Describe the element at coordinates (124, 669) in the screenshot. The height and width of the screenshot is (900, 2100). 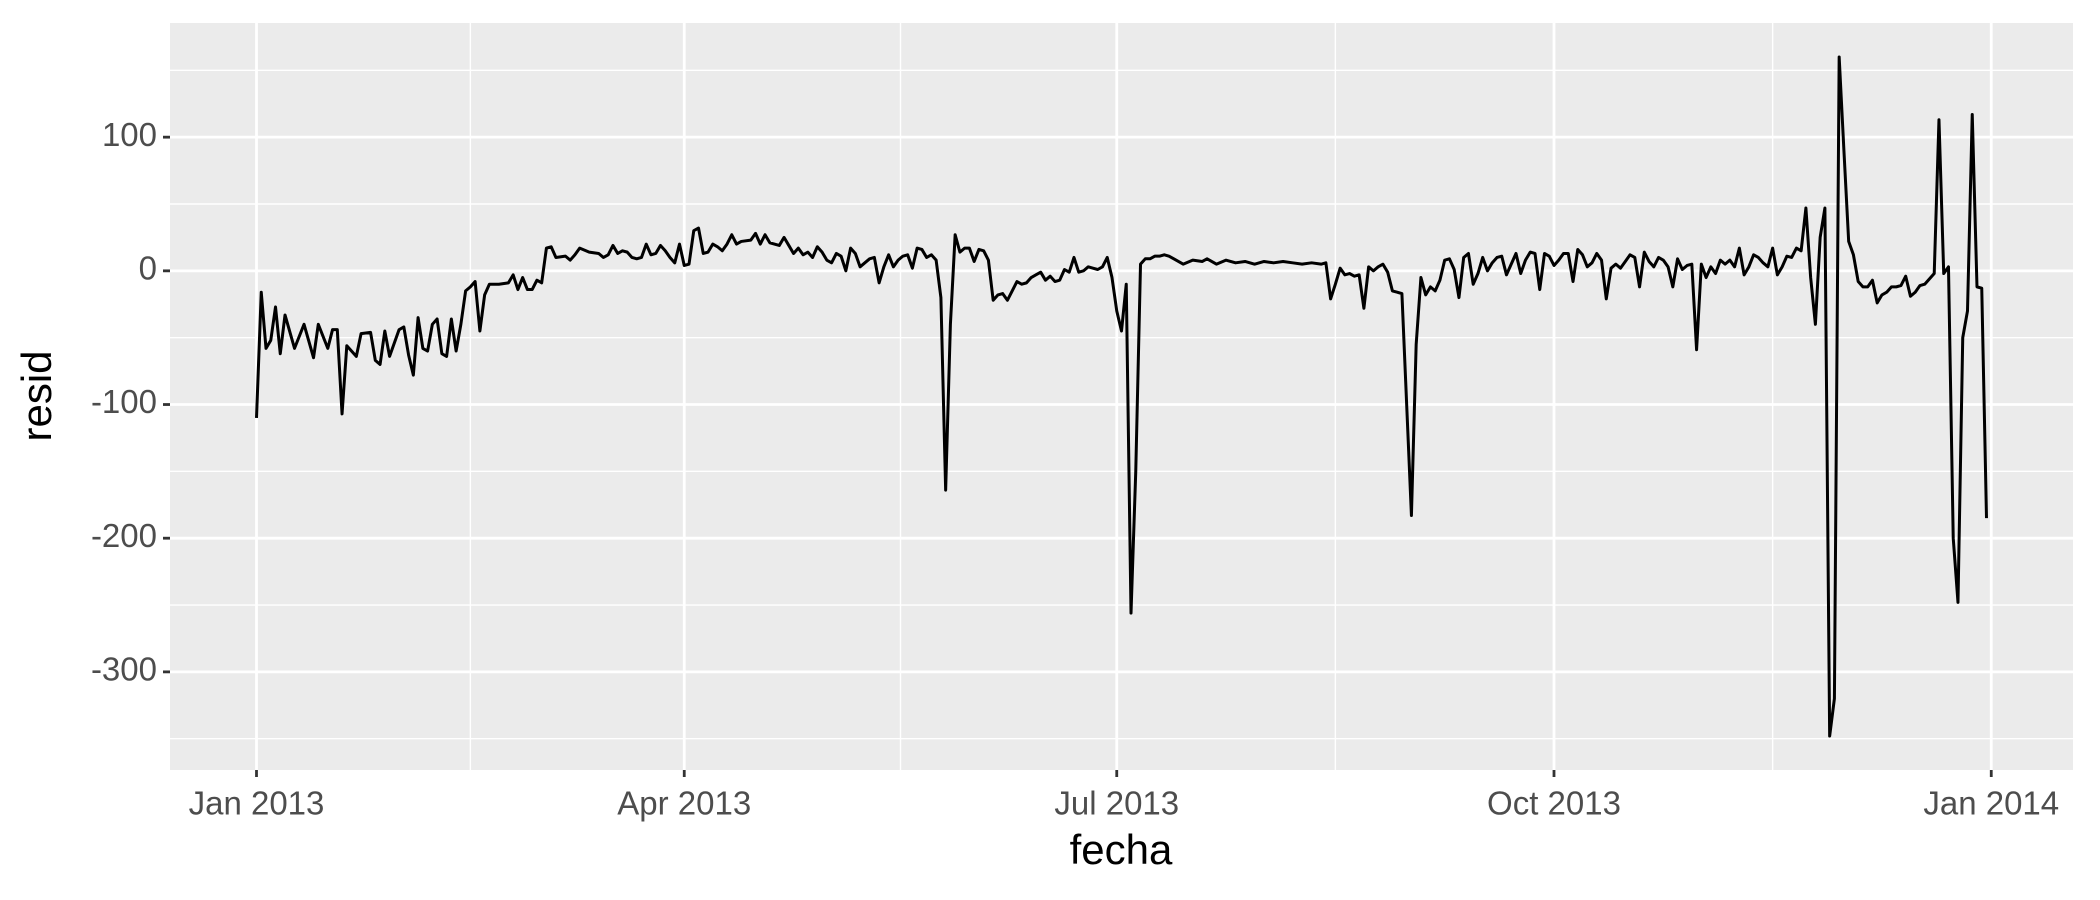
I see `y-tick-label: -300` at that location.